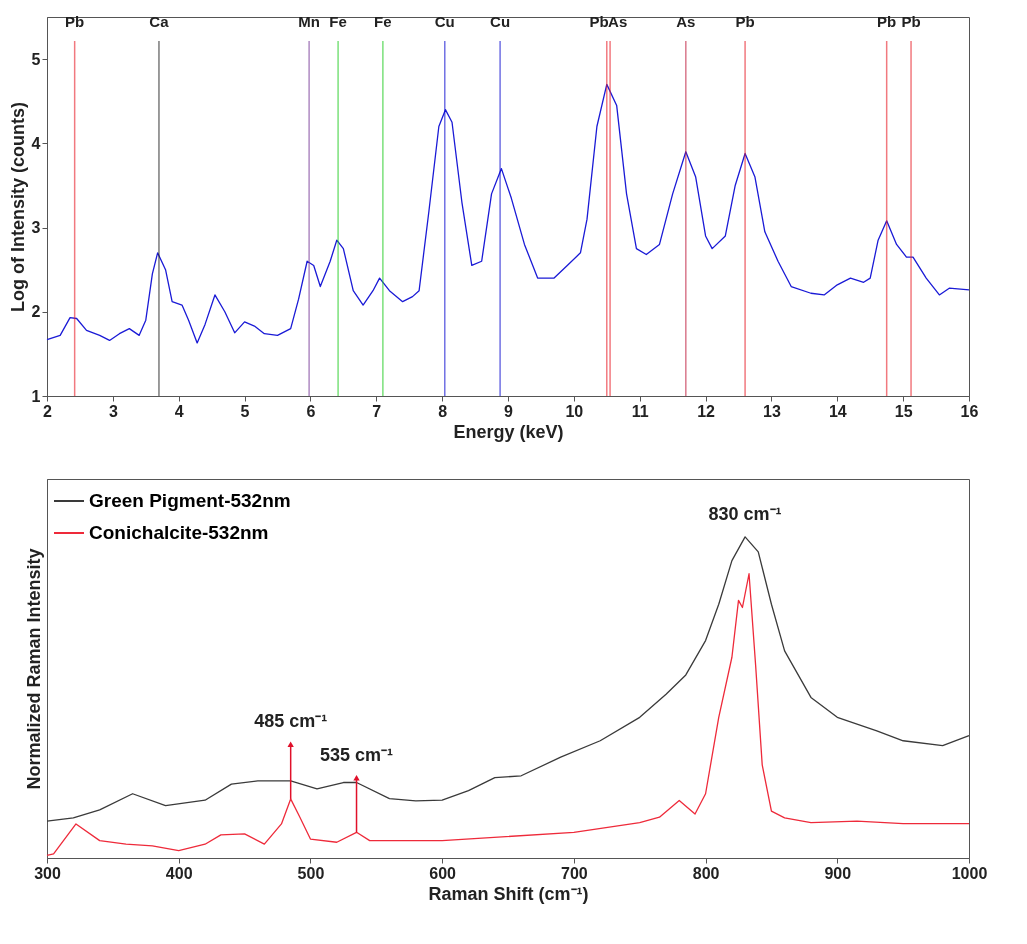 The width and height of the screenshot is (1027, 944). What do you see at coordinates (47, 873) in the screenshot?
I see `x-tick-label: 300` at bounding box center [47, 873].